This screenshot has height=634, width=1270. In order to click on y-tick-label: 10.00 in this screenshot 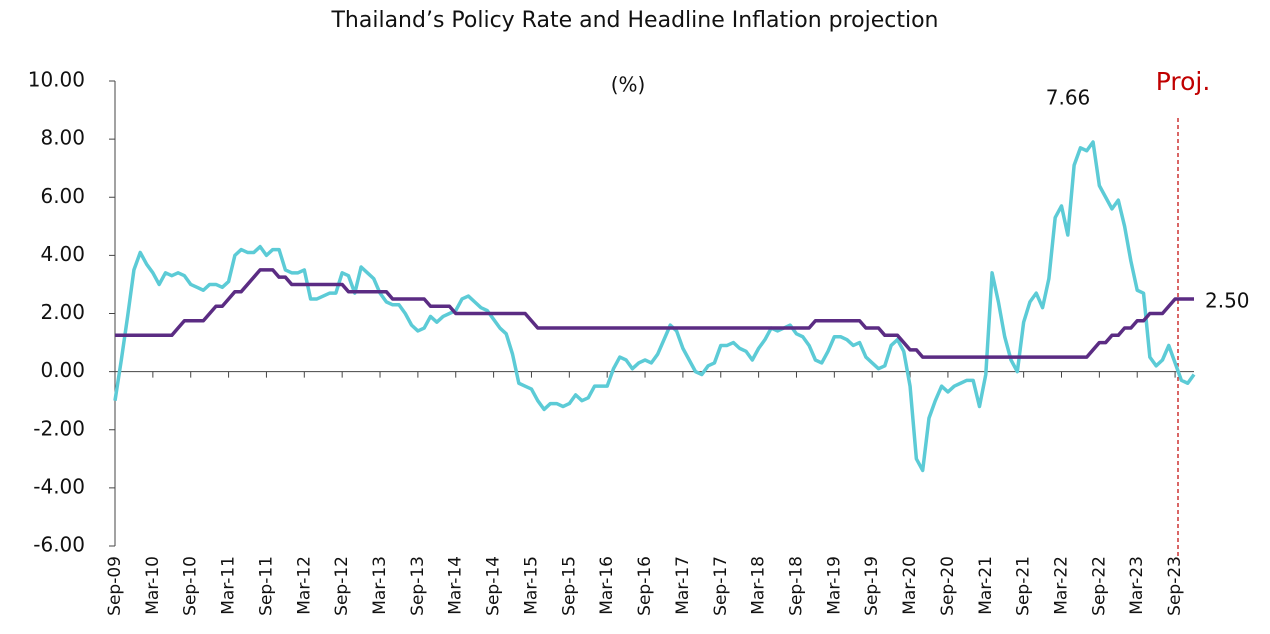, I will do `click(56, 80)`.